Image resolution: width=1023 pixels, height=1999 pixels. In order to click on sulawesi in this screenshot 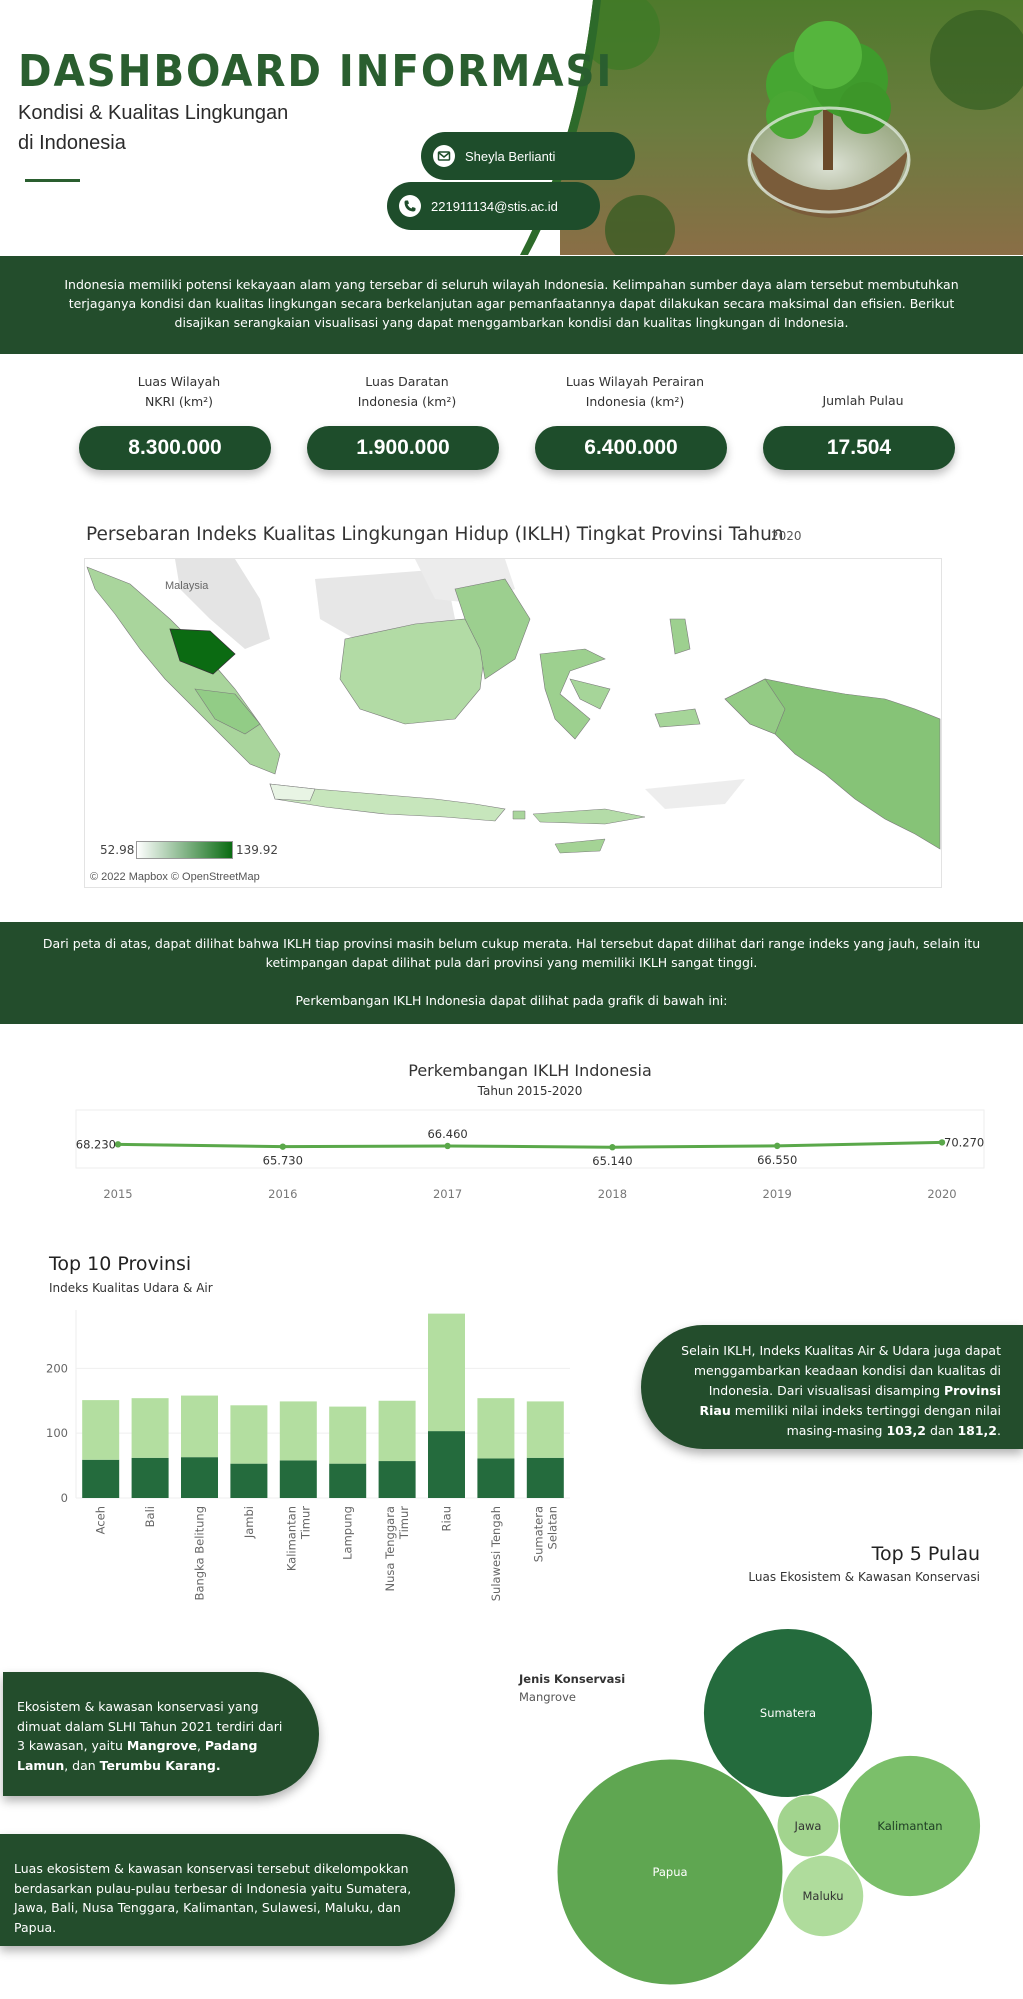, I will do `click(572, 694)`.